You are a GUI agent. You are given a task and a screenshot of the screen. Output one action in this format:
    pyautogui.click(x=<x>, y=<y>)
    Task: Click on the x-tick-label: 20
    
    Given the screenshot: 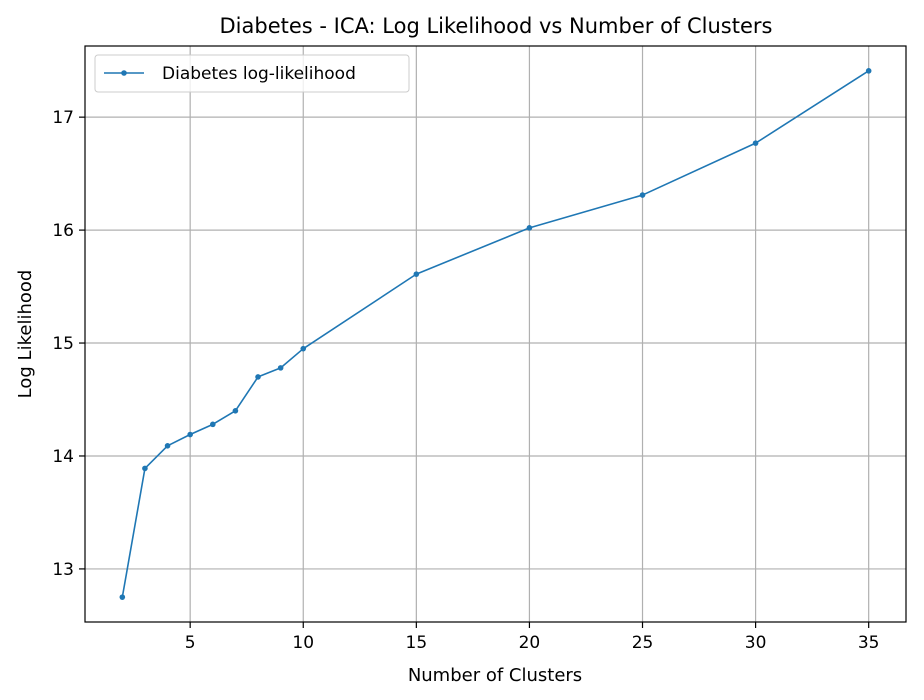 What is the action you would take?
    pyautogui.click(x=530, y=643)
    